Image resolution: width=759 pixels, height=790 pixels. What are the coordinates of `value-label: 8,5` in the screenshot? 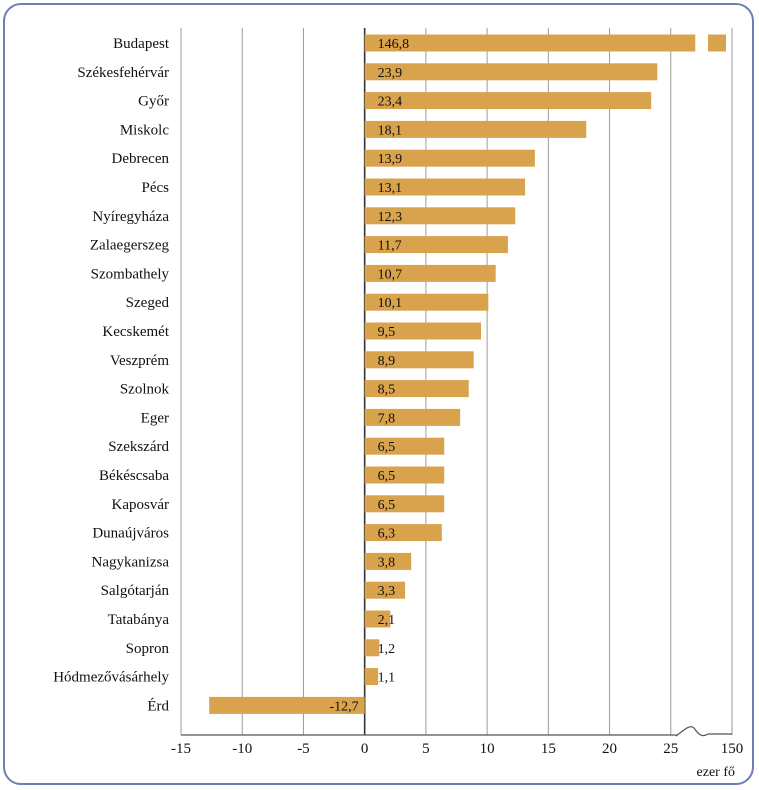 It's located at (387, 390).